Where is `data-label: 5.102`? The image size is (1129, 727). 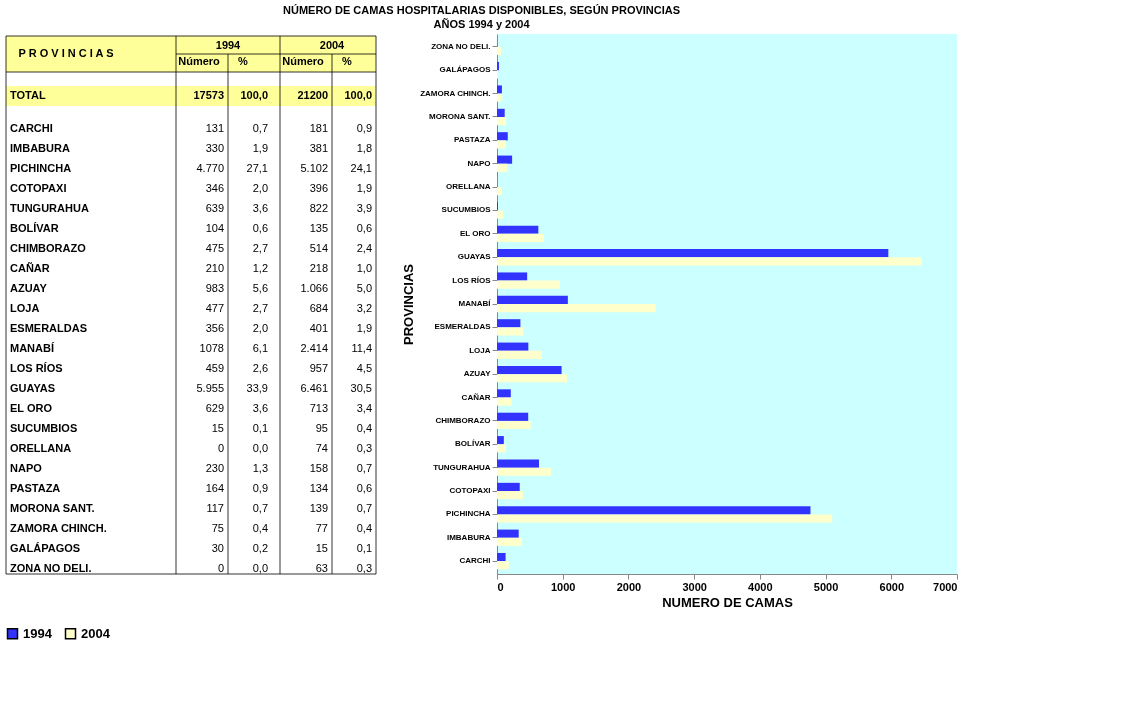 data-label: 5.102 is located at coordinates (314, 168).